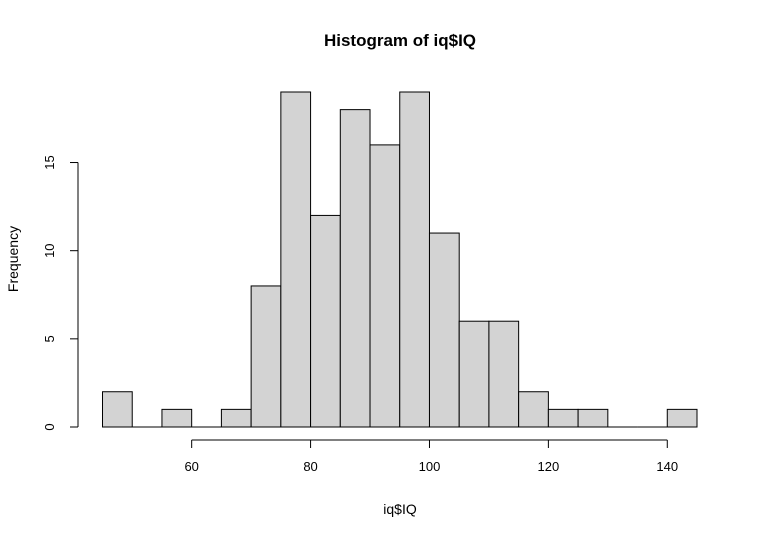 Image resolution: width=761 pixels, height=539 pixels. Describe the element at coordinates (49, 162) in the screenshot. I see `y-tick-label: 15` at that location.